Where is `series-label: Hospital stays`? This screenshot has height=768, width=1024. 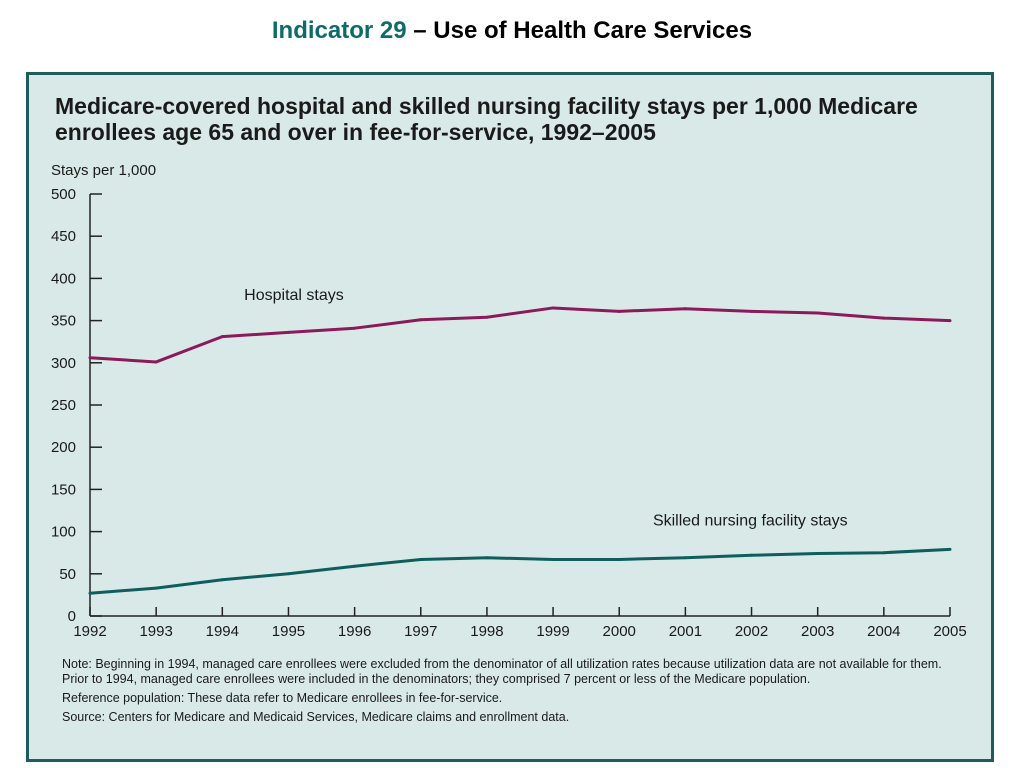
series-label: Hospital stays is located at coordinates (294, 295).